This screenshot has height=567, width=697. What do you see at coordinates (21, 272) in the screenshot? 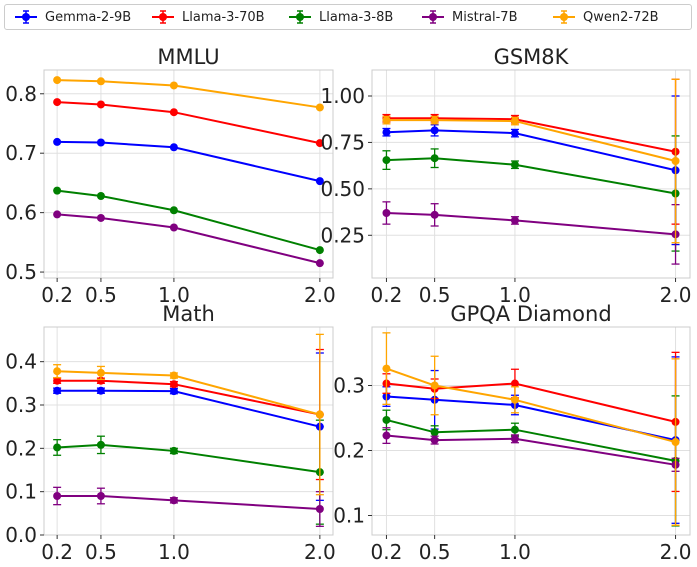
I see `y-tick-label: 0.5` at bounding box center [21, 272].